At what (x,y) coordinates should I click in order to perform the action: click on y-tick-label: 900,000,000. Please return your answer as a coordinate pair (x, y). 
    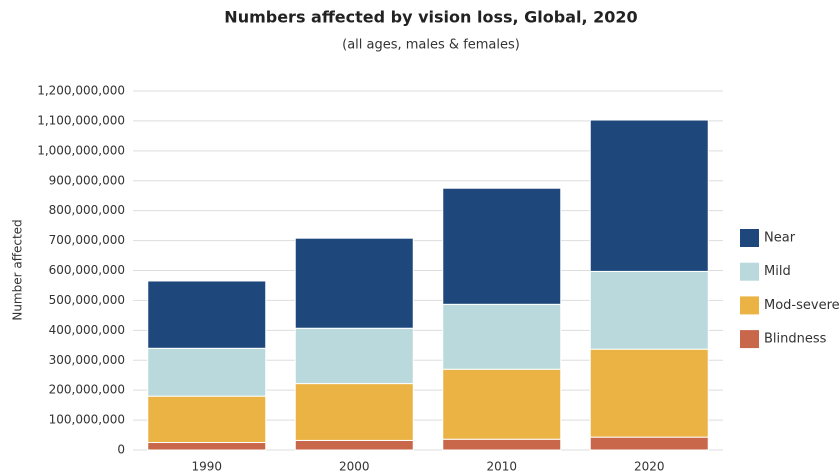
    Looking at the image, I should click on (87, 180).